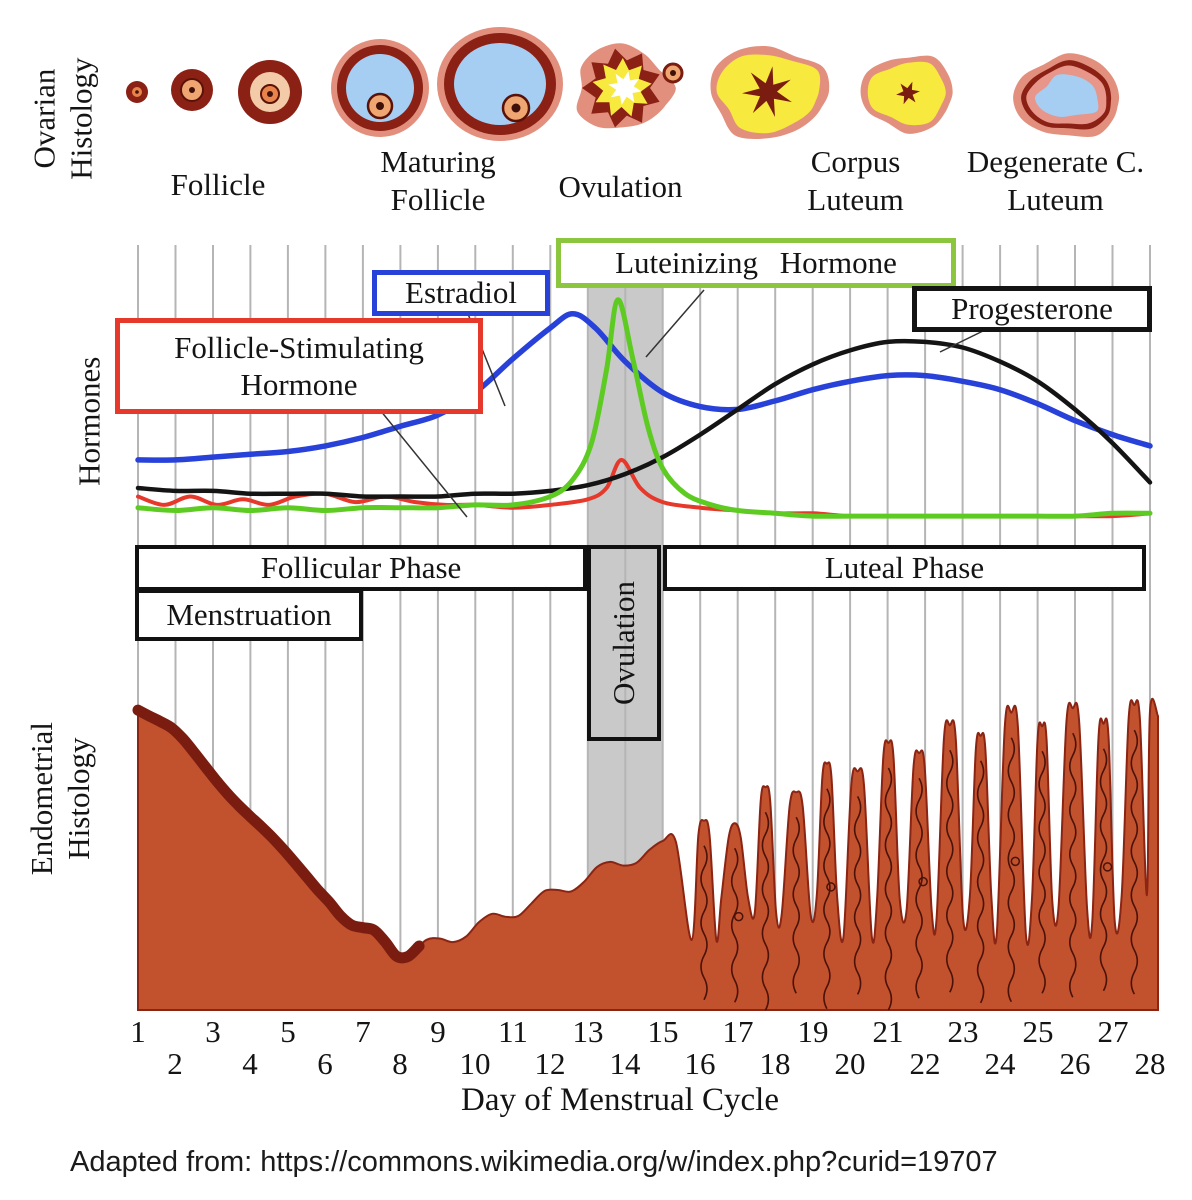 Image resolution: width=1192 pixels, height=1200 pixels. Describe the element at coordinates (700, 1063) in the screenshot. I see `axis-day-16: 16` at that location.